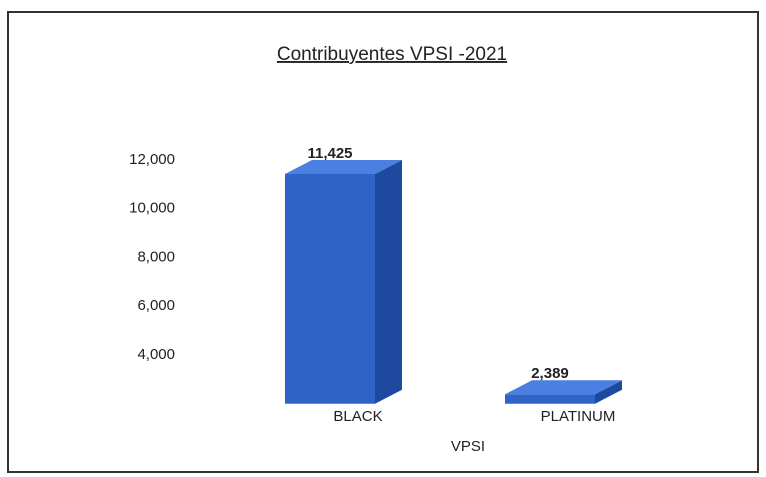  I want to click on y-tick-label: 6,000, so click(156, 305).